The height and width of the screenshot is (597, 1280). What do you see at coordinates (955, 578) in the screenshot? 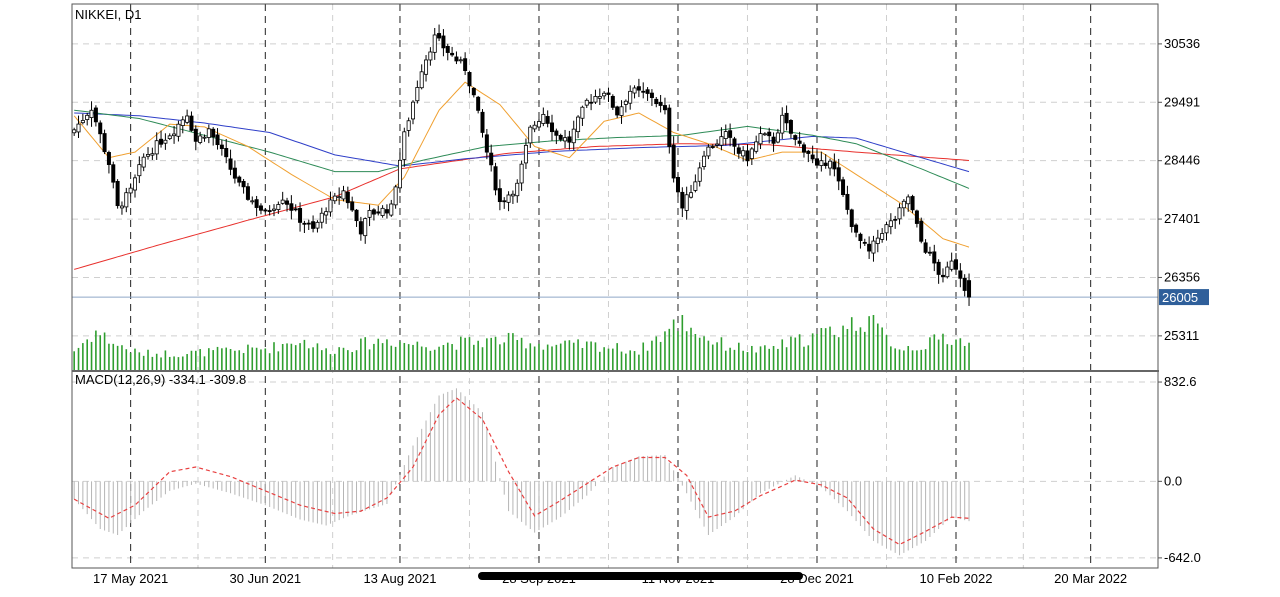
I see `date-tick-label: 10 Feb 2022` at bounding box center [955, 578].